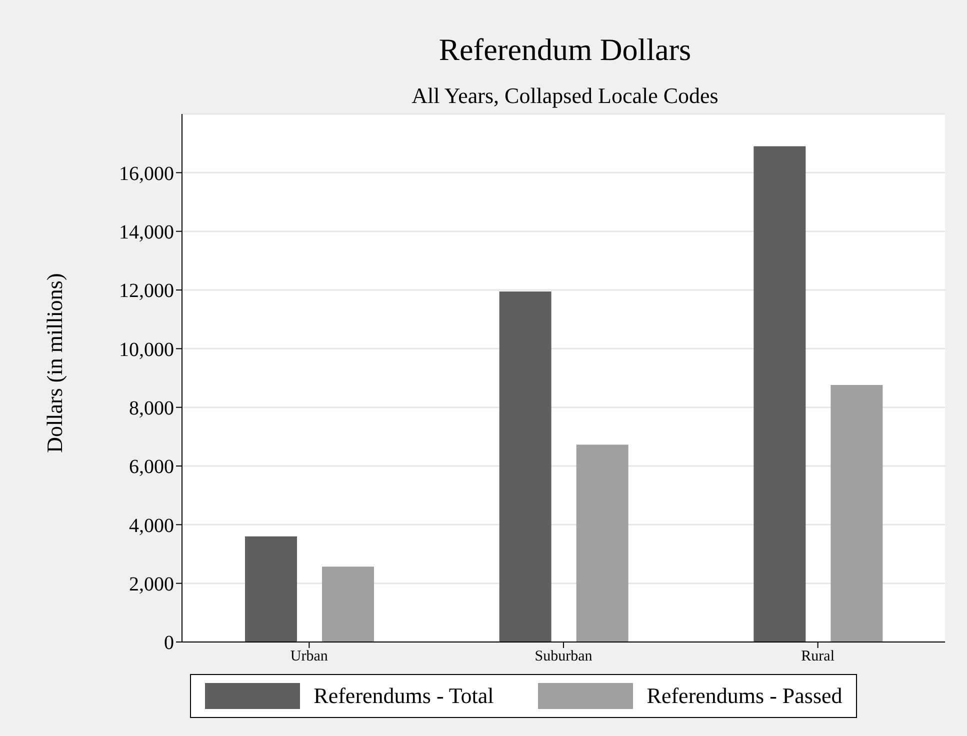 Image resolution: width=967 pixels, height=736 pixels. I want to click on x-tick-label: Suburban, so click(563, 656).